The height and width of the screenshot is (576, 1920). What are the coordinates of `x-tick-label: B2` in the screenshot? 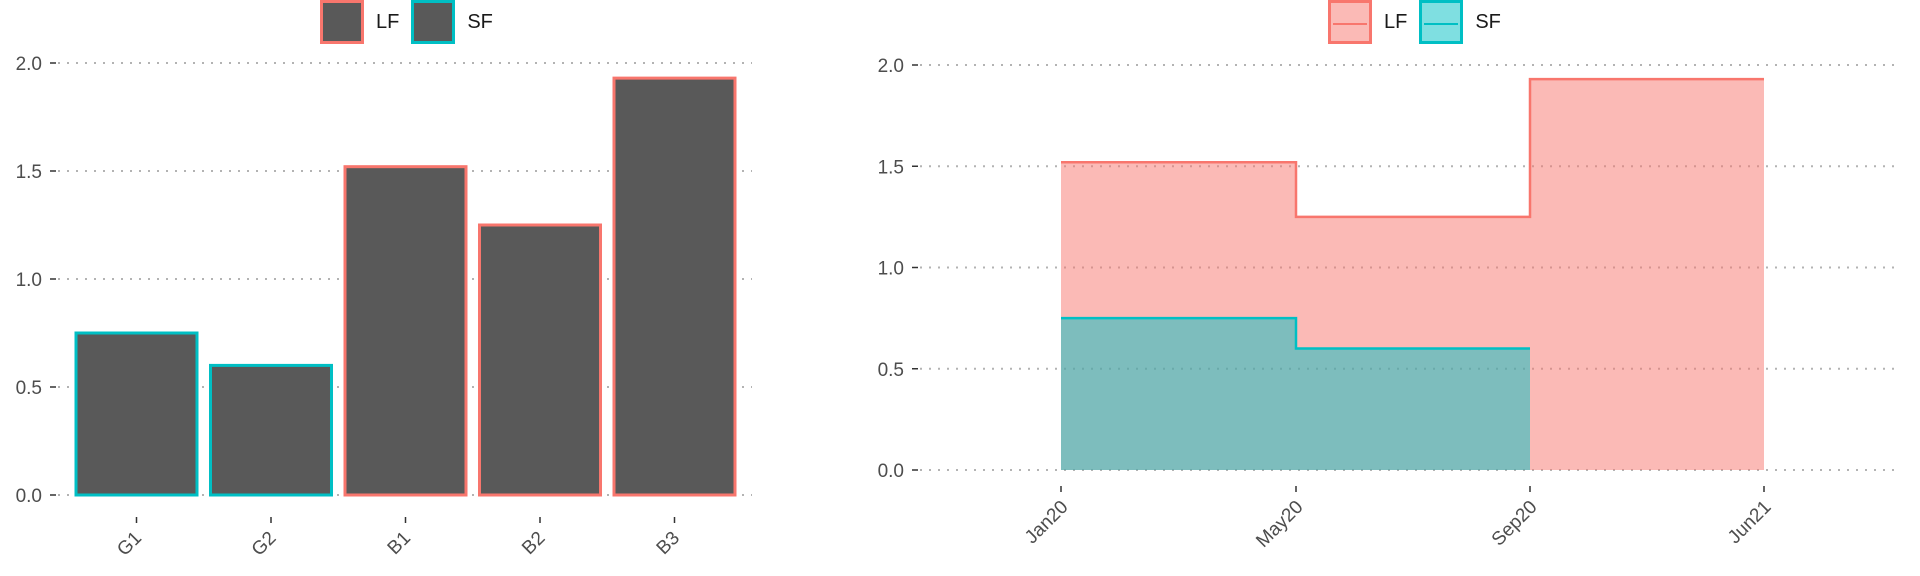 It's located at (533, 543).